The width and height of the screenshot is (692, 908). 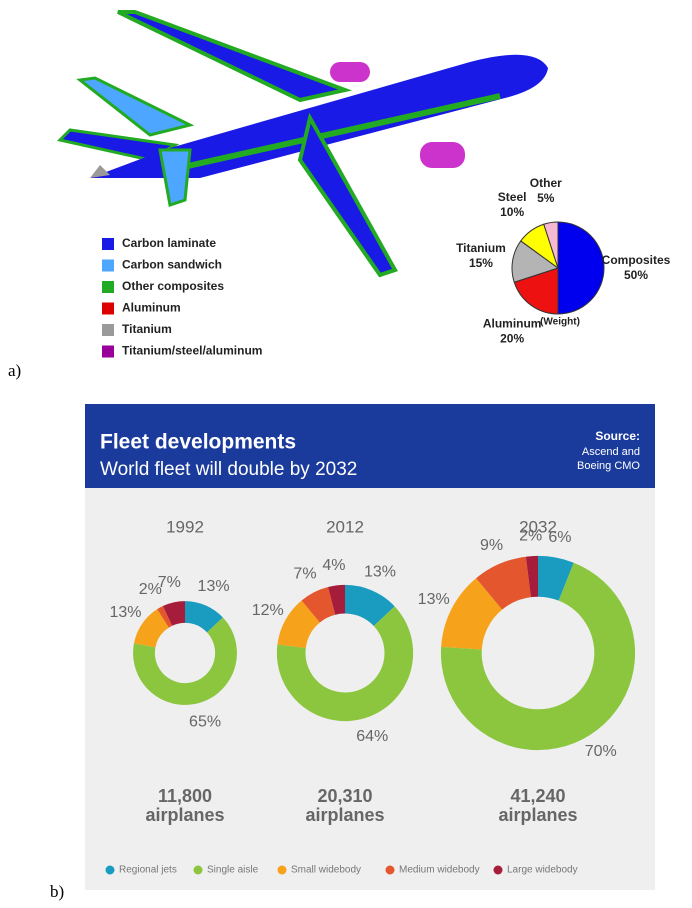 What do you see at coordinates (636, 260) in the screenshot?
I see `slice-name: Composites` at bounding box center [636, 260].